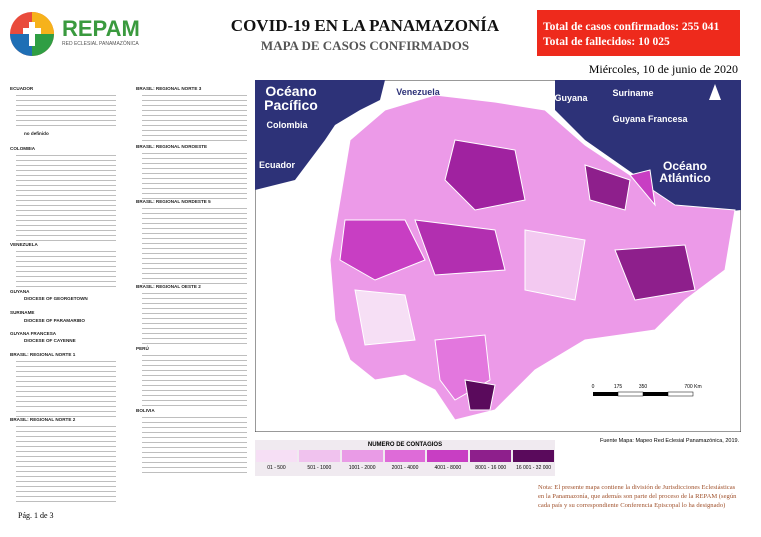 This screenshot has width=761, height=537. What do you see at coordinates (643, 387) in the screenshot?
I see `scale-label: 350` at bounding box center [643, 387].